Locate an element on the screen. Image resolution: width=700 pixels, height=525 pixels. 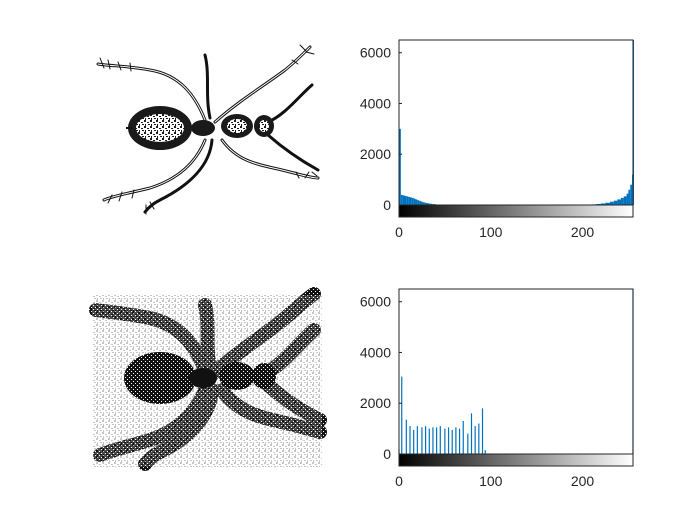
histogram-top: 0 2000 4000 6000 0 100 200 is located at coordinates (497, 139).